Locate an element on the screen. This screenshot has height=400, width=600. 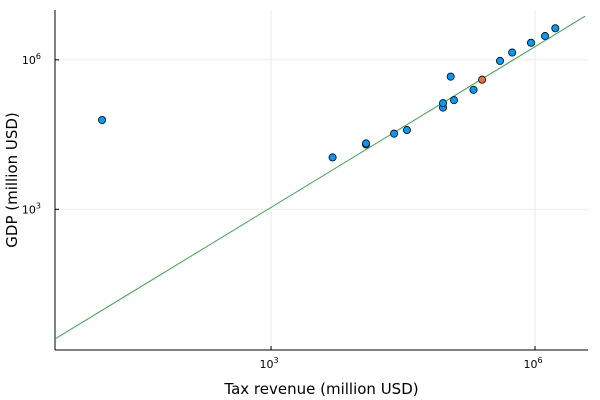
y-axis-label: GDP (million USD) is located at coordinates (12, 179).